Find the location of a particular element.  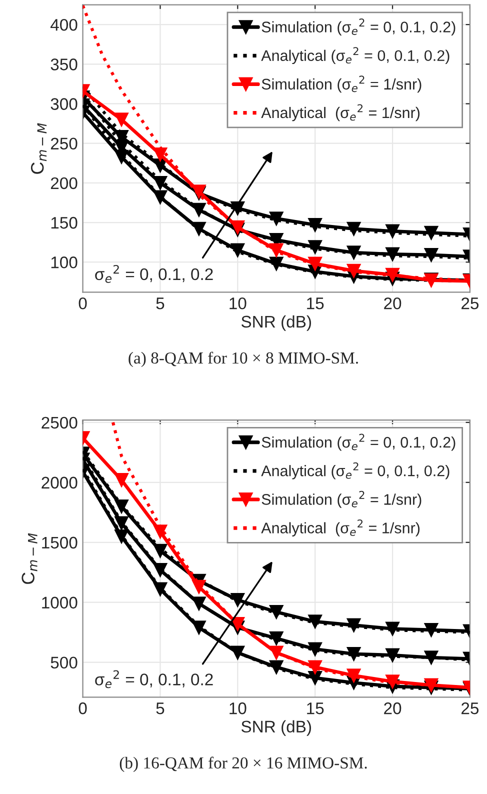

y-tick-label: 350 is located at coordinates (64, 64).